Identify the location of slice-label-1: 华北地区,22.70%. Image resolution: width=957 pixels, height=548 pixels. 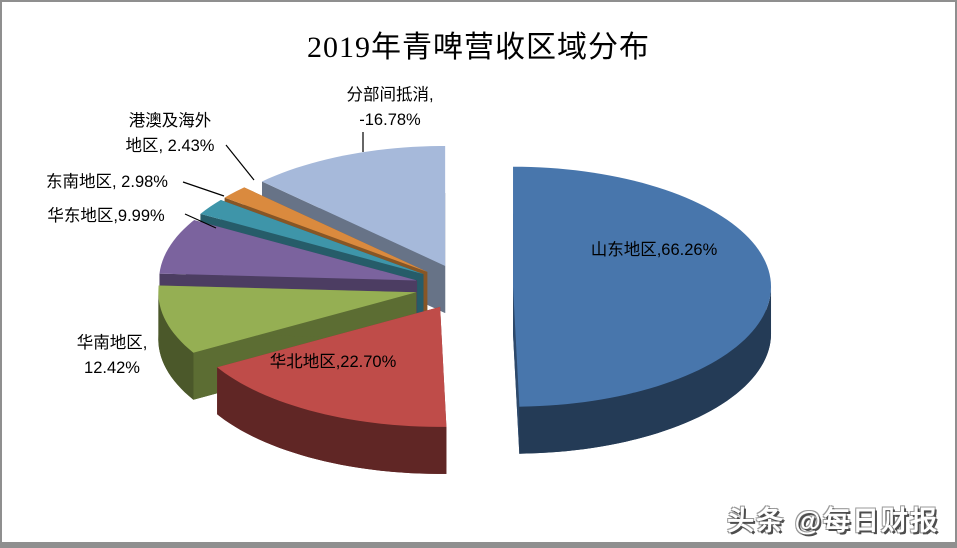
(333, 361).